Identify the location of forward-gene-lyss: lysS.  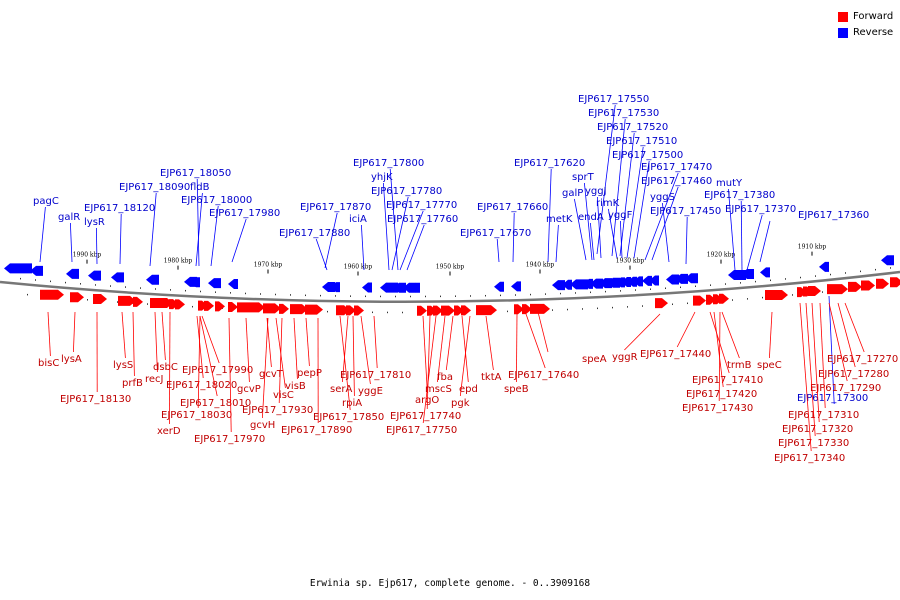
(123, 341).